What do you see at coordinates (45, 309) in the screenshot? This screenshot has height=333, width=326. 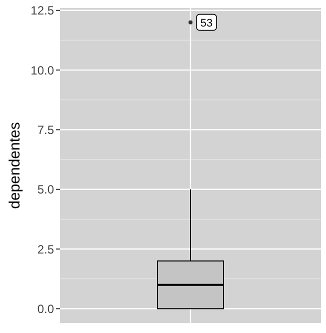 I see `y-tick-label: 0.0` at bounding box center [45, 309].